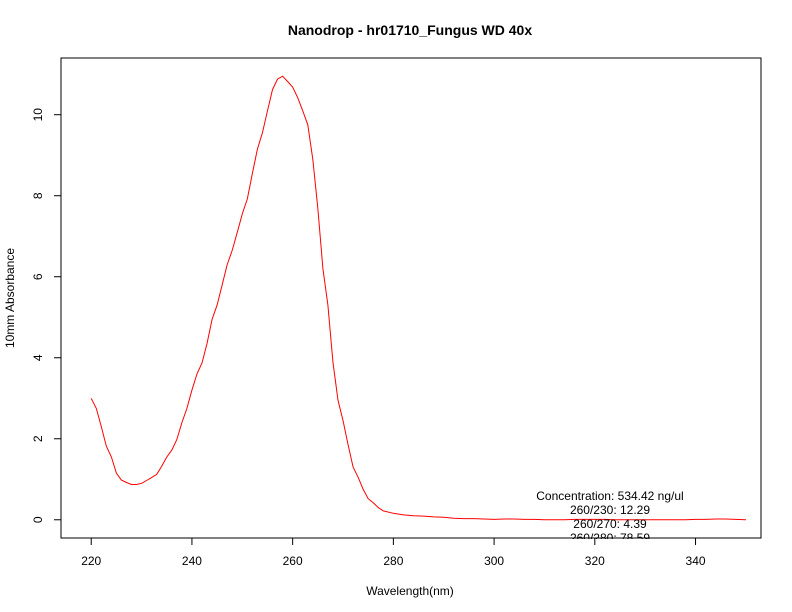 The width and height of the screenshot is (792, 612). I want to click on y-tick-label: 6, so click(38, 276).